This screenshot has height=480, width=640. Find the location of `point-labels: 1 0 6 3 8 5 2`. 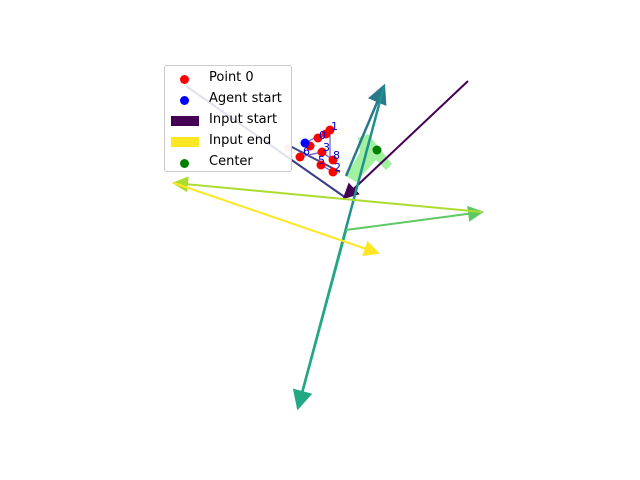

point-labels: 1 0 6 3 8 5 2 is located at coordinates (322, 147).